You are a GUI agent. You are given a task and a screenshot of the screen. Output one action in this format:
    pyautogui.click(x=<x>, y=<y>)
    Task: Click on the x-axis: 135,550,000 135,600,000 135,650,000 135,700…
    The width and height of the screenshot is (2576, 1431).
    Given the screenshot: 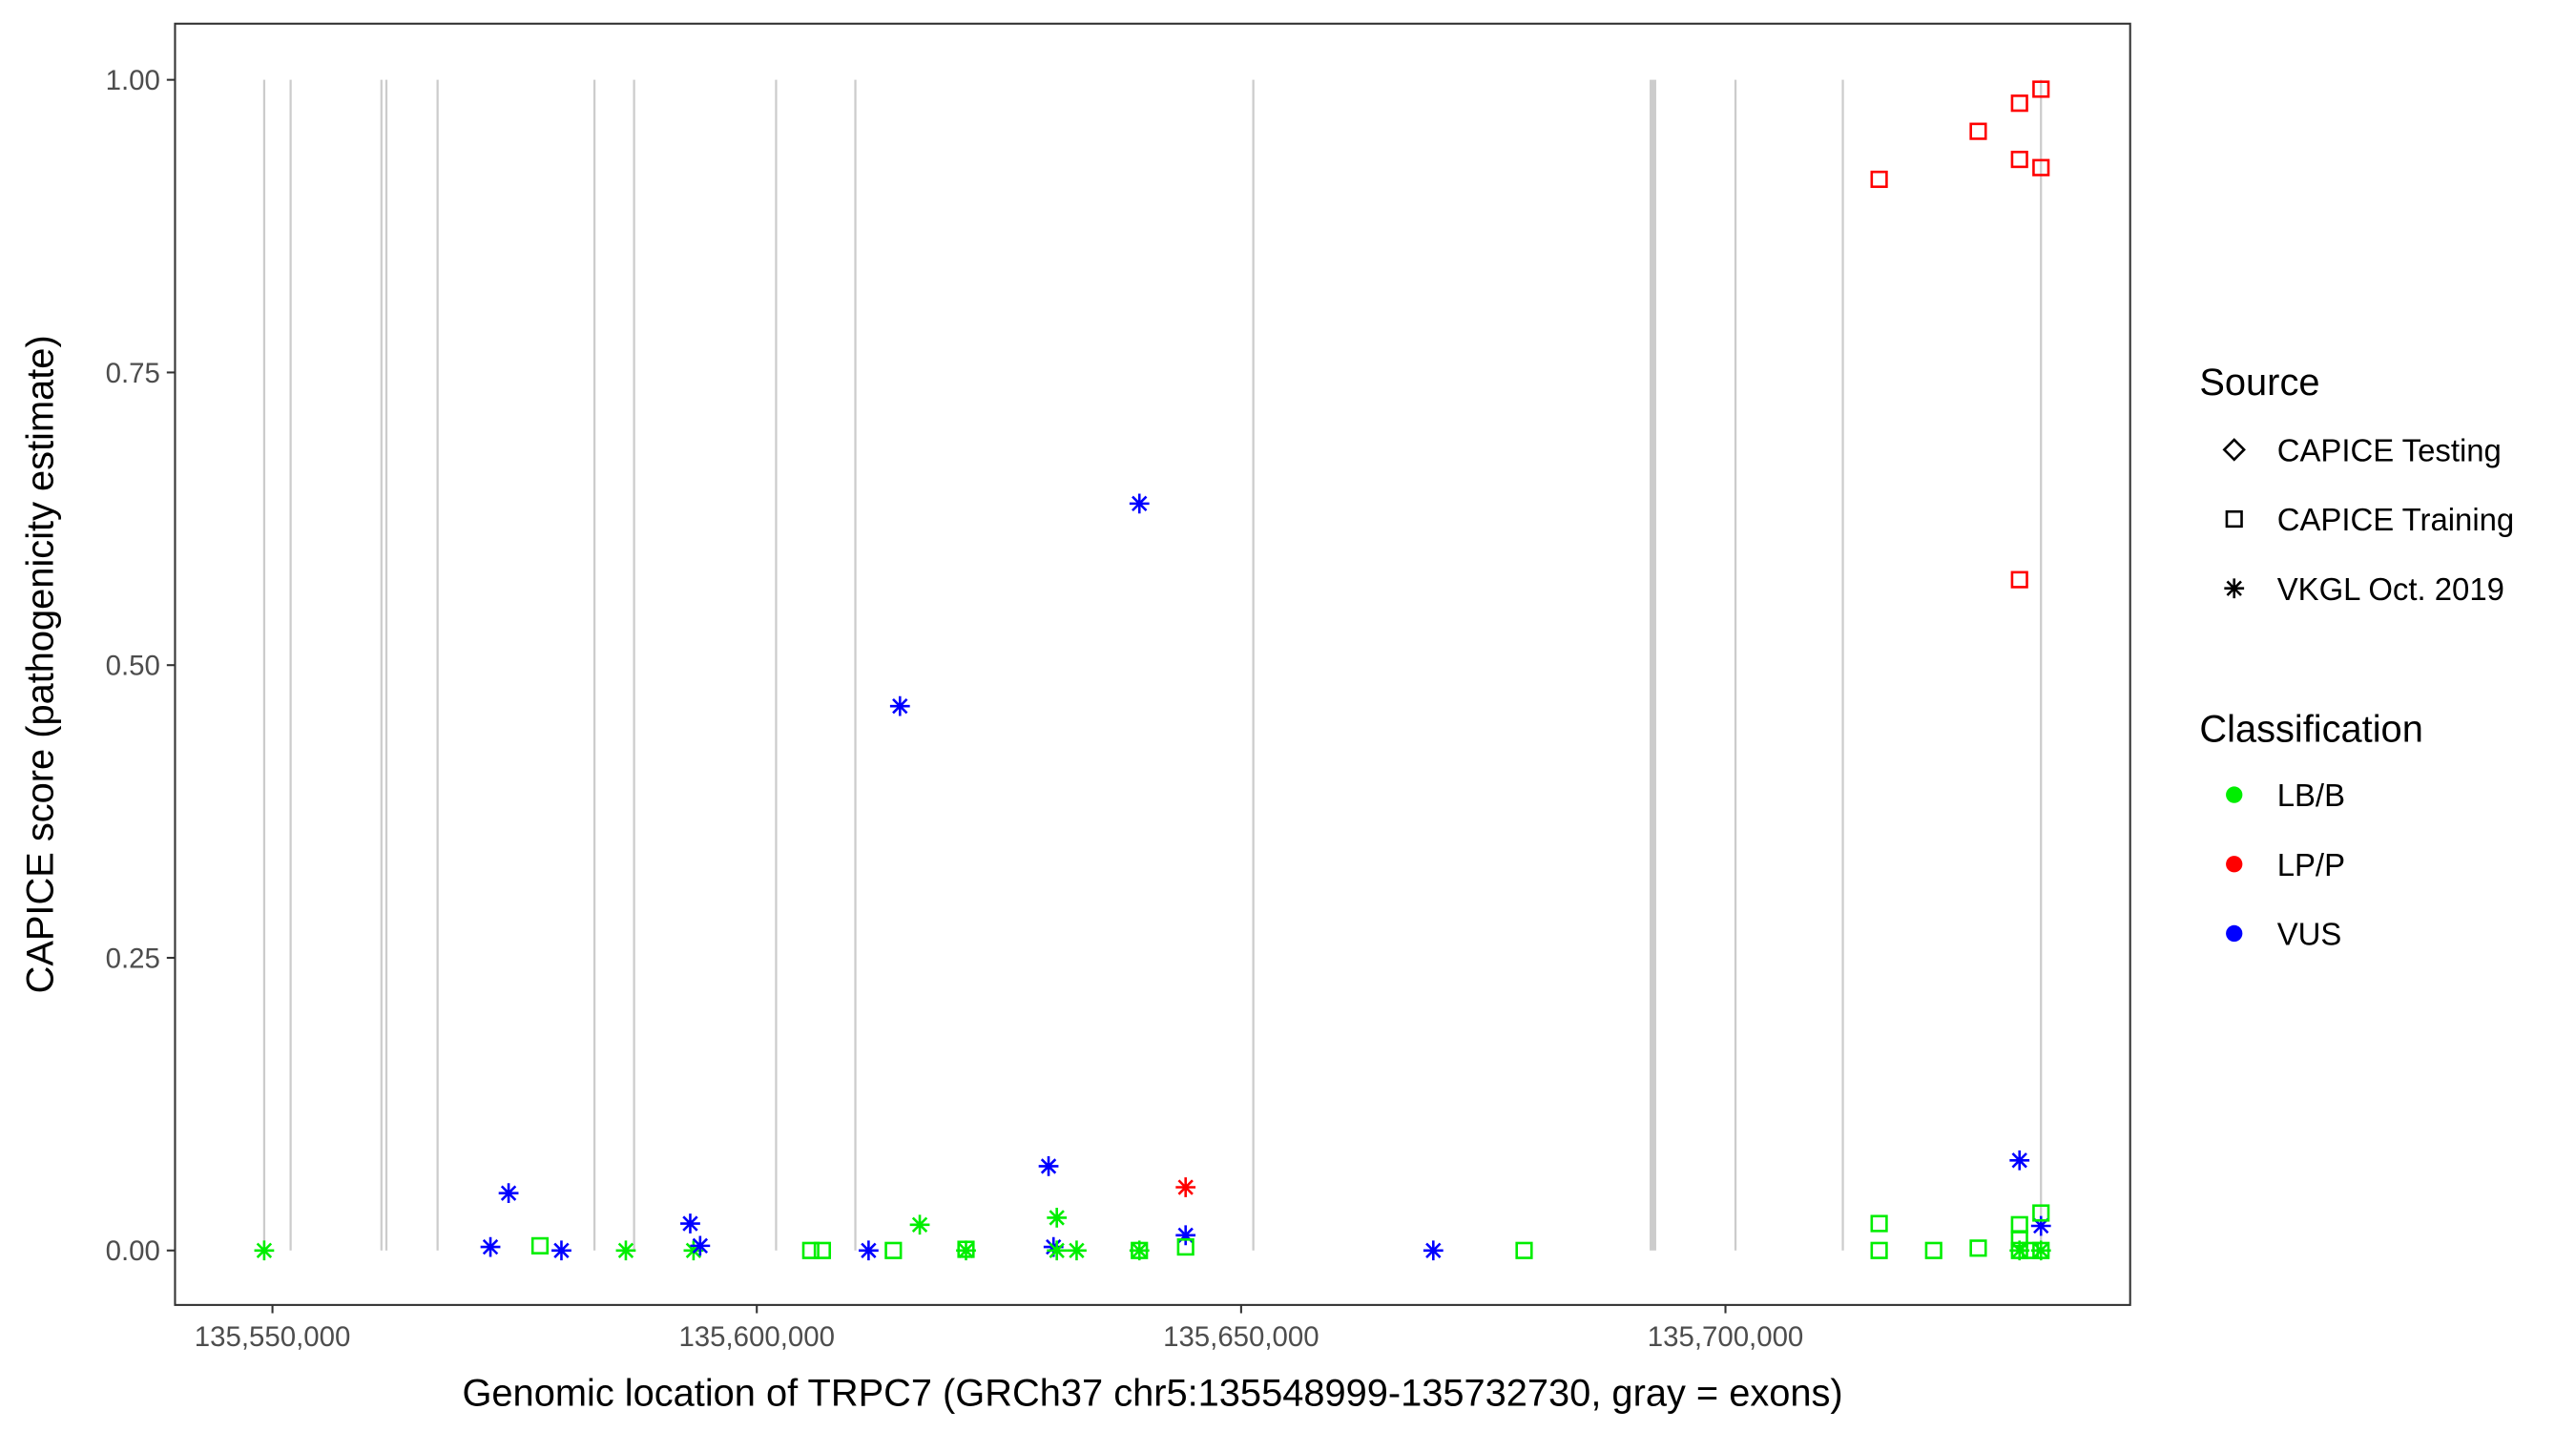 What is the action you would take?
    pyautogui.click(x=999, y=1328)
    